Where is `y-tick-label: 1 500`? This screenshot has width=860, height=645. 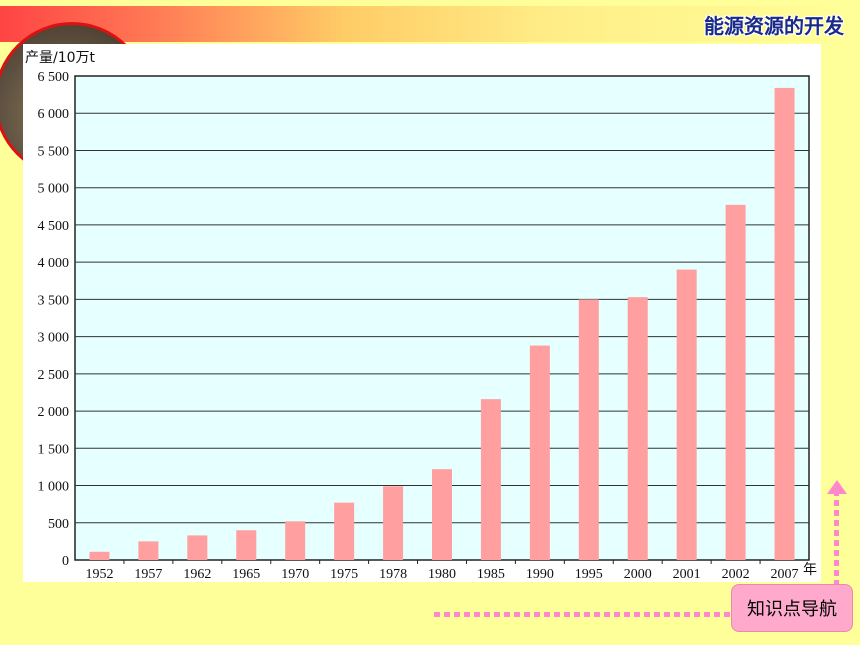
y-tick-label: 1 500 is located at coordinates (54, 449).